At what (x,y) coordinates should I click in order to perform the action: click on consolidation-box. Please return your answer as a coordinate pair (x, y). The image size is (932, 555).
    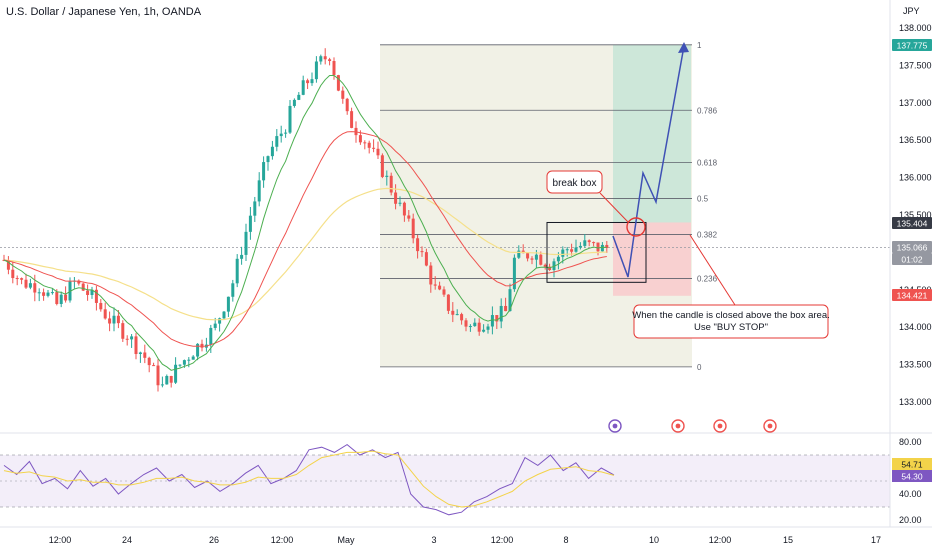
    Looking at the image, I should click on (596, 252).